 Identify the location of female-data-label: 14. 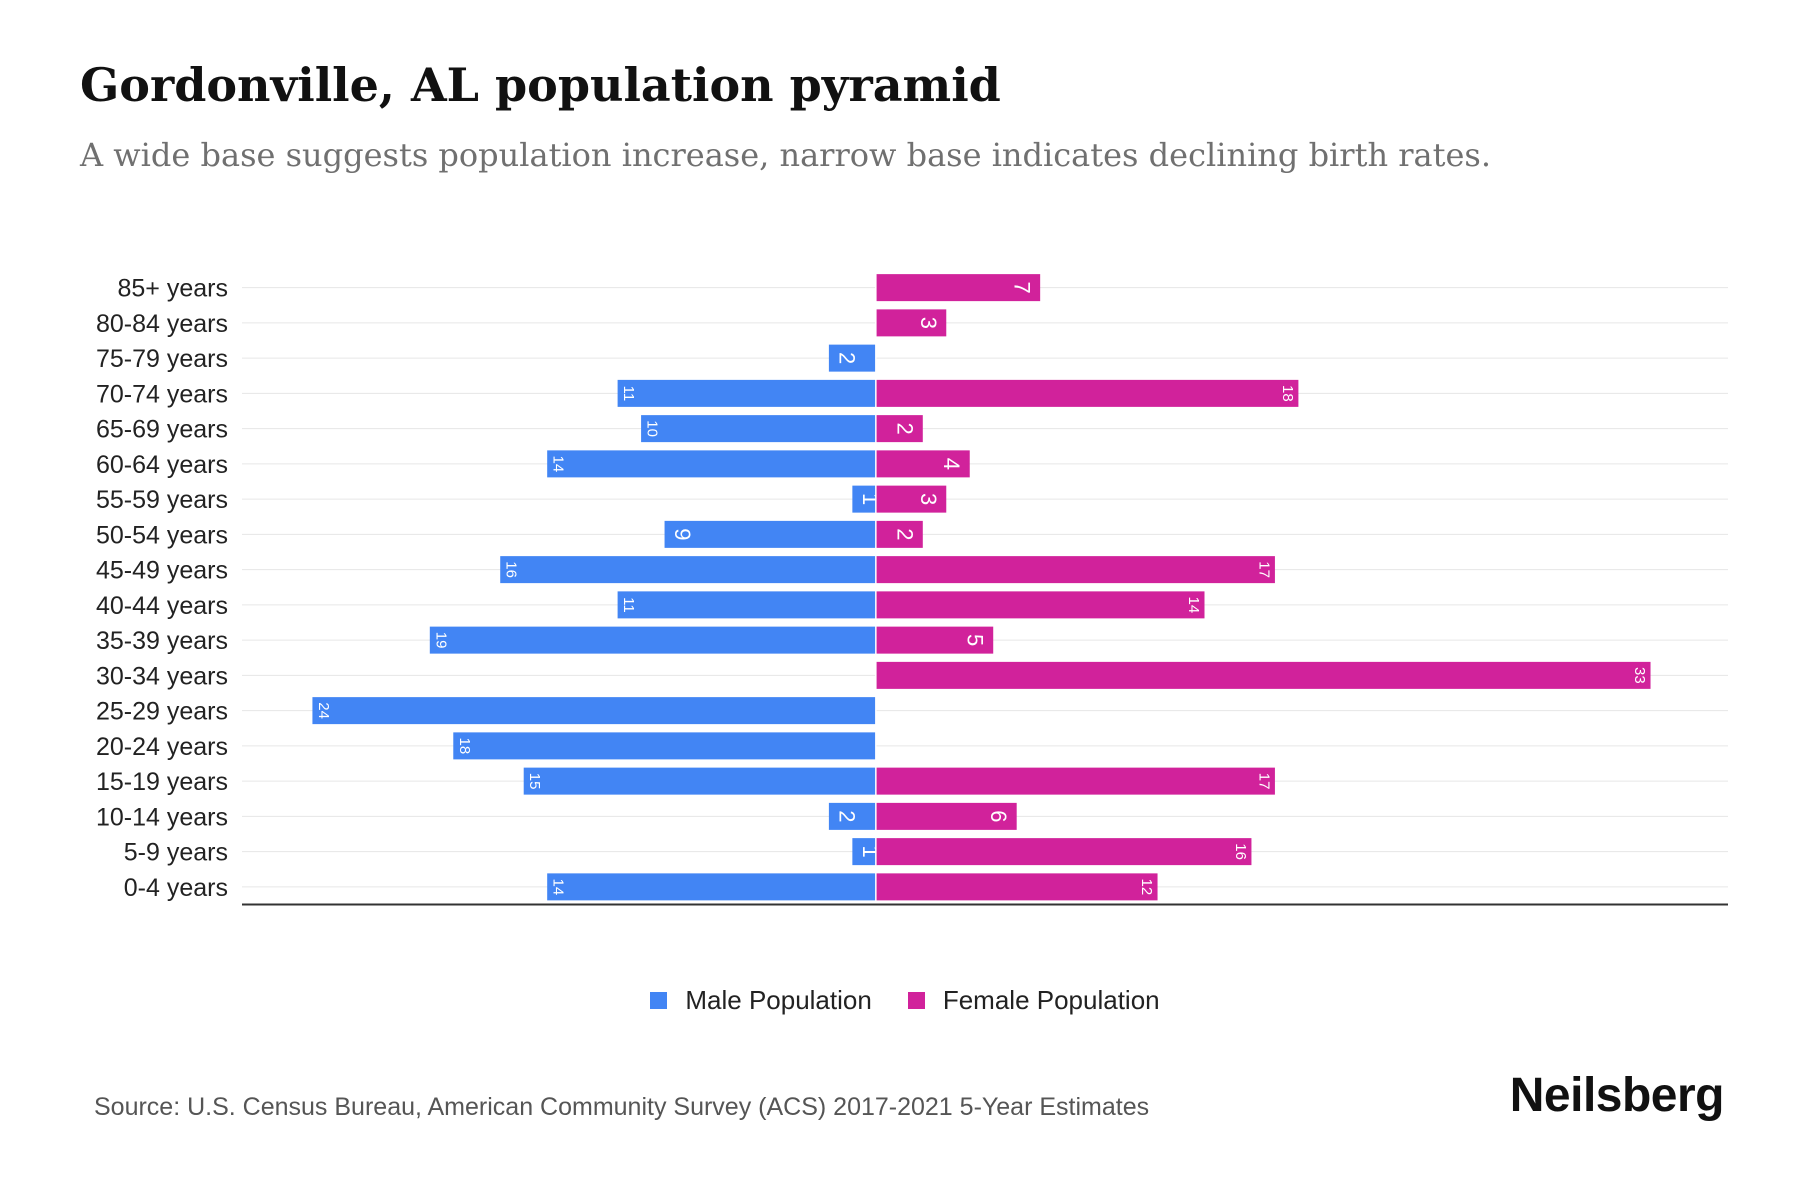
(1193, 605).